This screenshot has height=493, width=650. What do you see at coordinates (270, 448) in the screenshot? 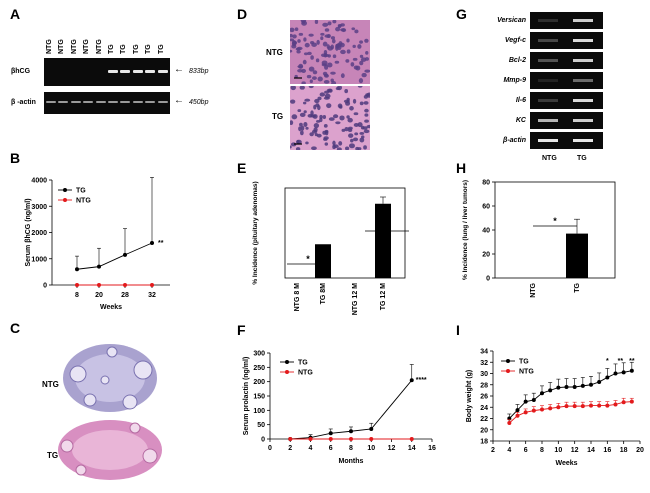
I see `x-tick-label: 0` at bounding box center [270, 448].